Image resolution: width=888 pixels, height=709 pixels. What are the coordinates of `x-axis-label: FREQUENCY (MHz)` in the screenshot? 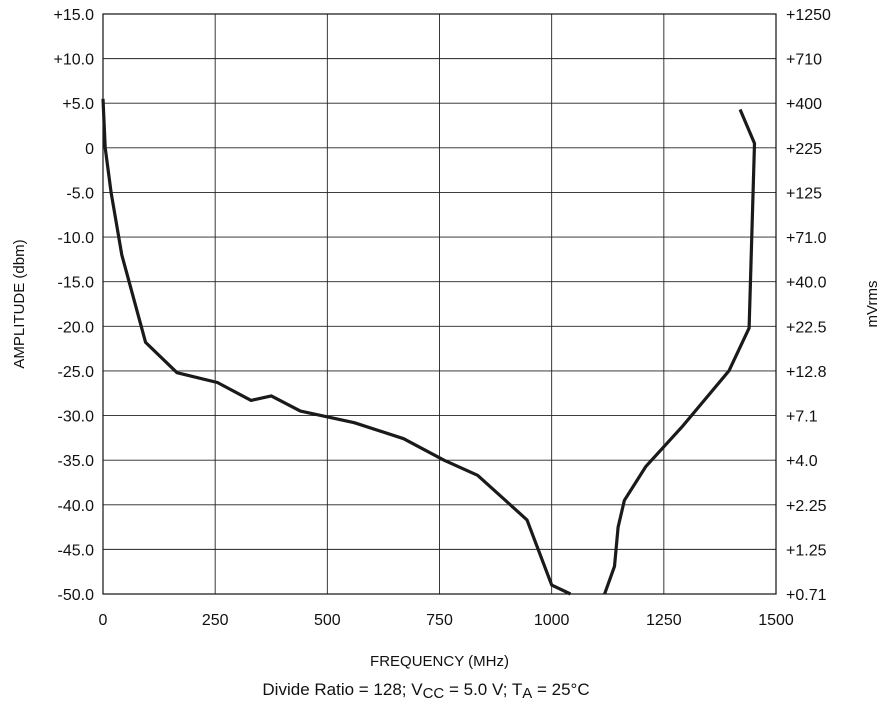 It's located at (439, 661).